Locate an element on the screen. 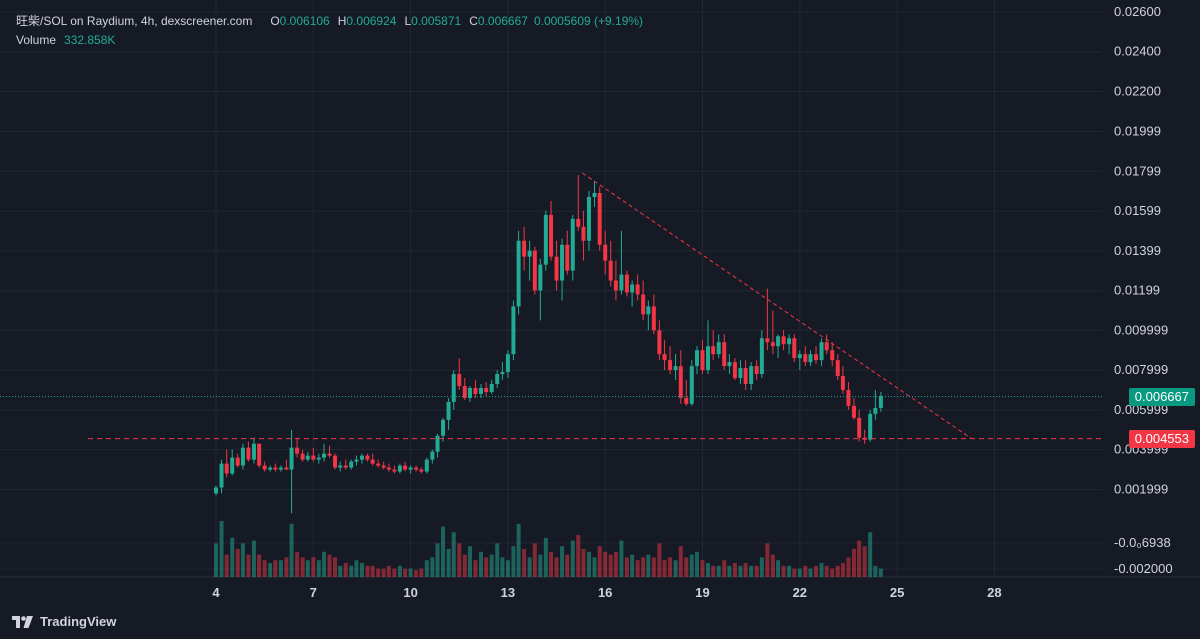 This screenshot has height=639, width=1200. high-label: H is located at coordinates (342, 21).